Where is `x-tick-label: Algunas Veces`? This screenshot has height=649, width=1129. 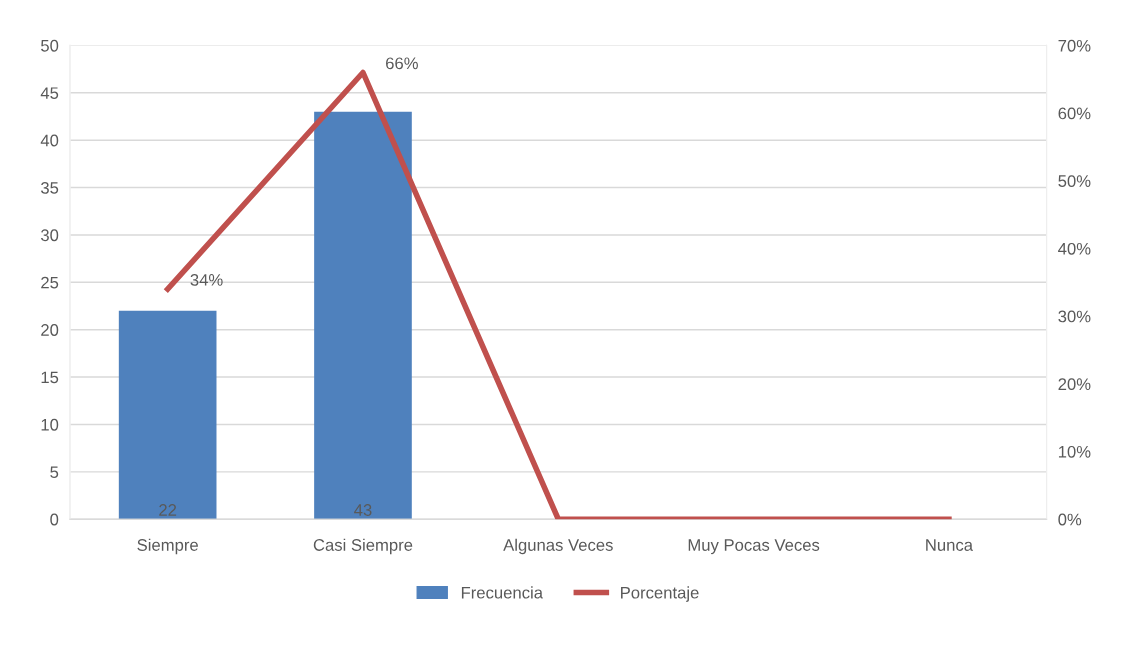 x-tick-label: Algunas Veces is located at coordinates (558, 546).